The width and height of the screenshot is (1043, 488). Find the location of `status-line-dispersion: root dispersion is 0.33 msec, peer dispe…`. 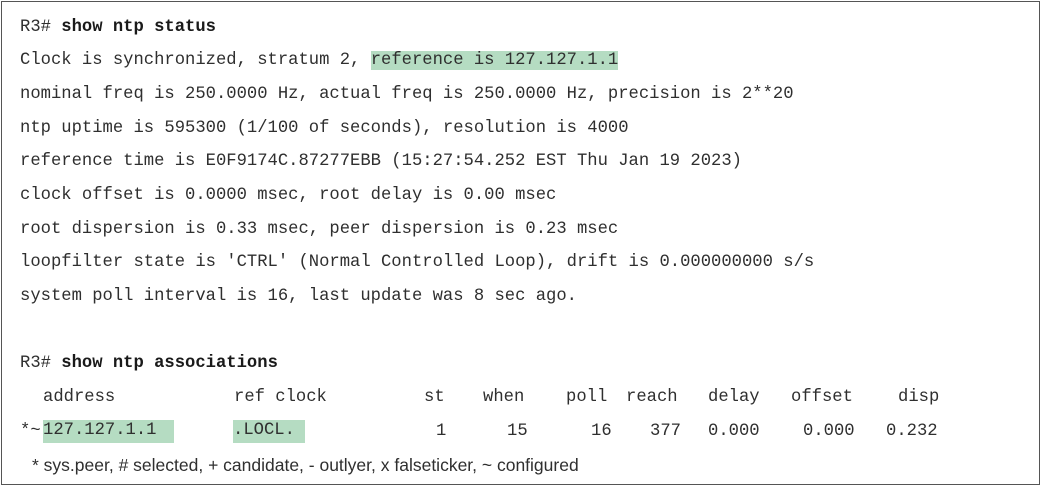

status-line-dispersion: root dispersion is 0.33 msec, peer dispe… is located at coordinates (319, 229).